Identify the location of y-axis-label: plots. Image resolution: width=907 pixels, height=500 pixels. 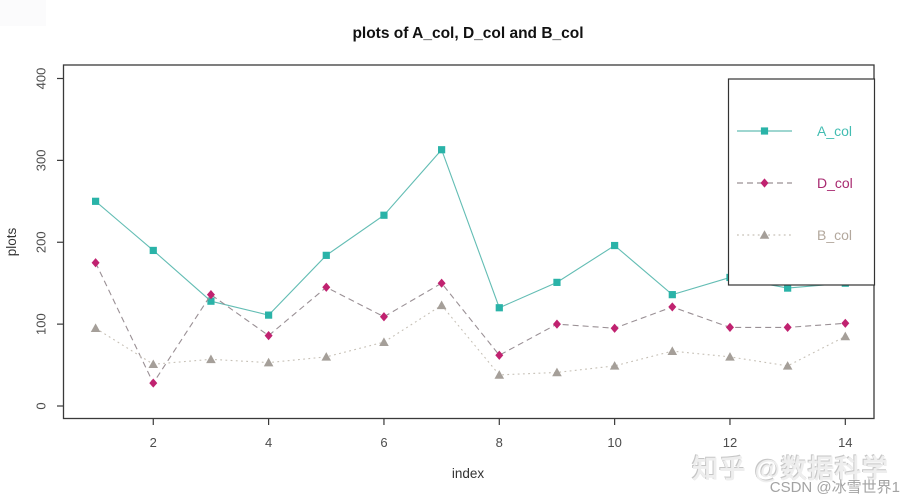
(11, 241).